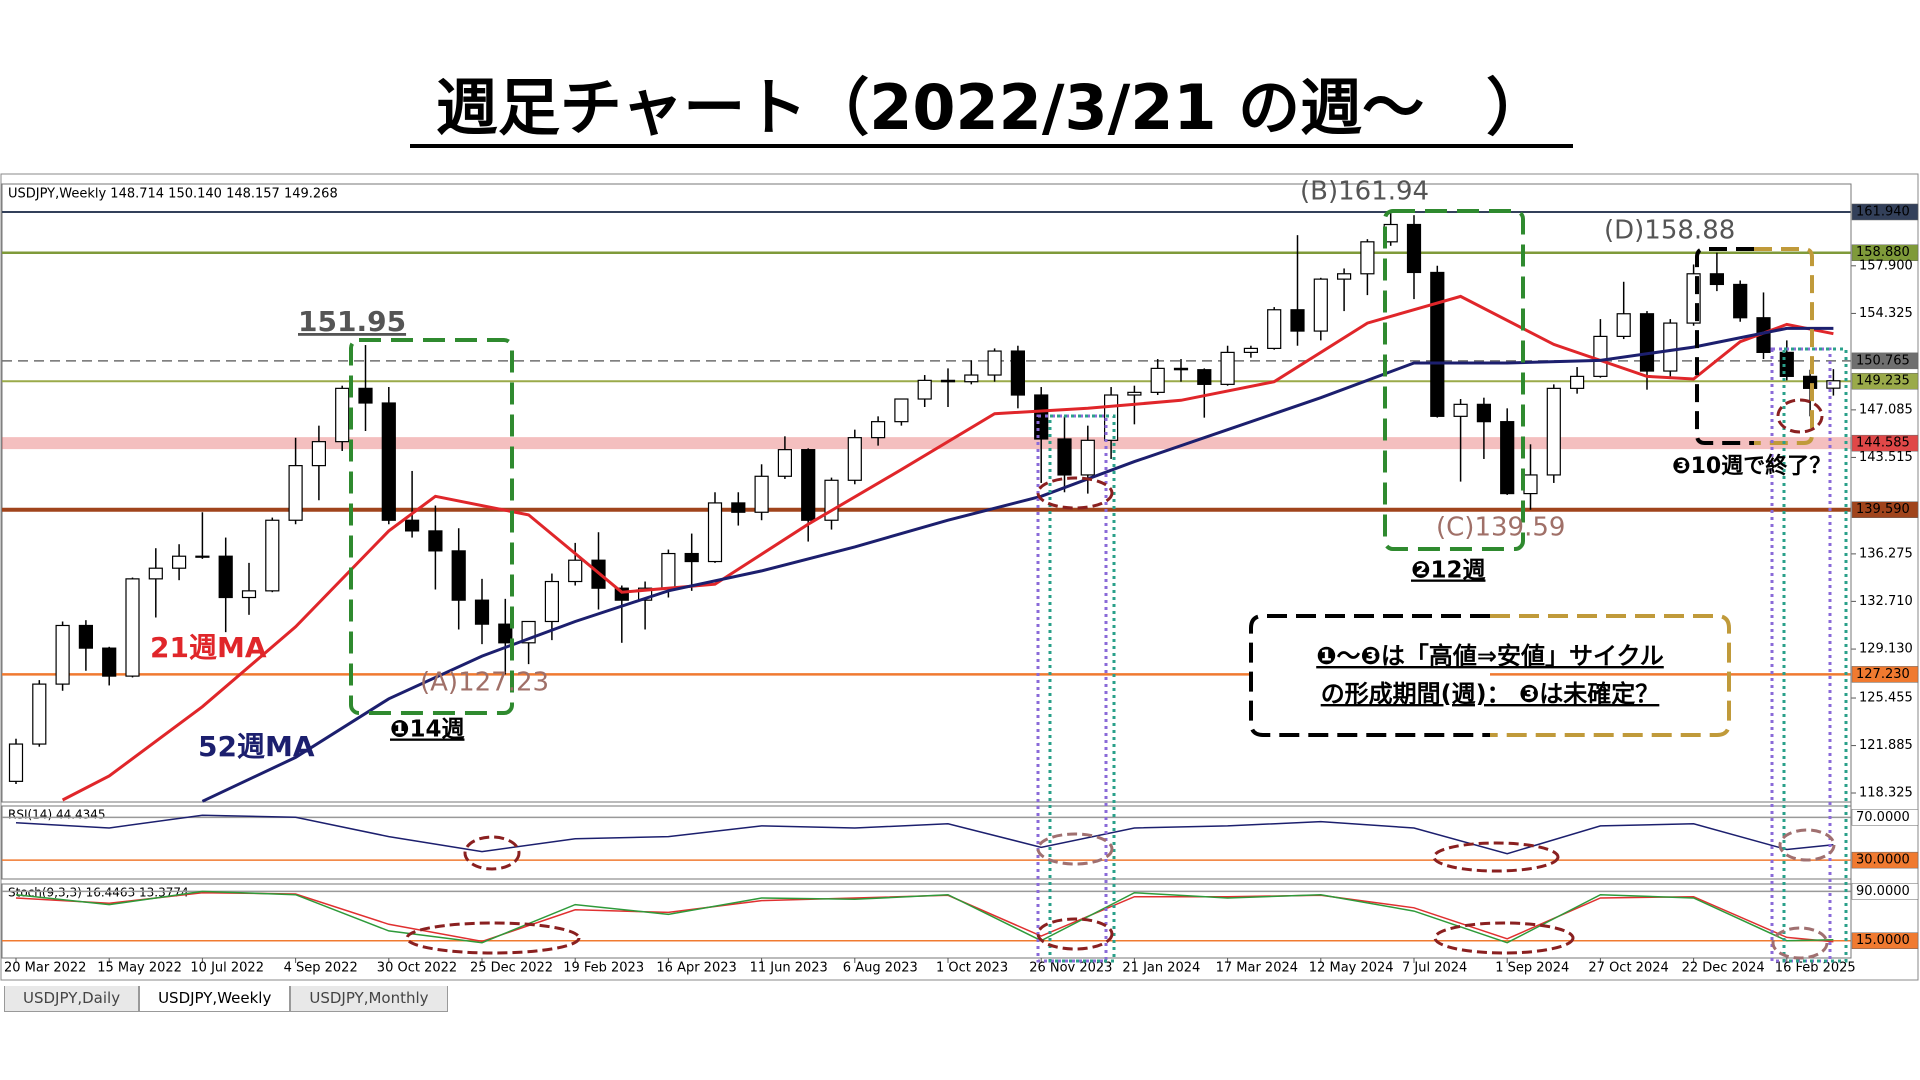  Describe the element at coordinates (1883, 891) in the screenshot. I see `level-label: 90.0000` at that location.